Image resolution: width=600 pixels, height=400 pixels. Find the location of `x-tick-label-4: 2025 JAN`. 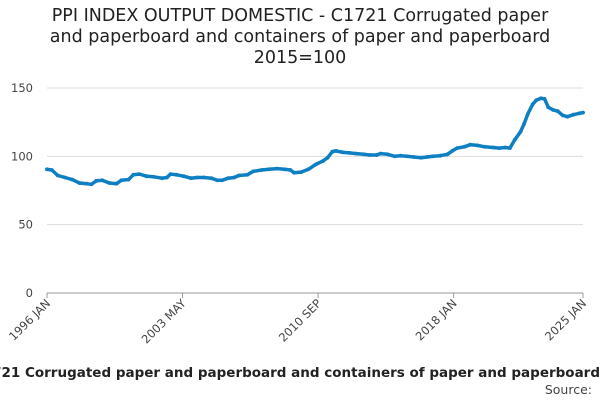

x-tick-label-4: 2025 JAN is located at coordinates (565, 319).